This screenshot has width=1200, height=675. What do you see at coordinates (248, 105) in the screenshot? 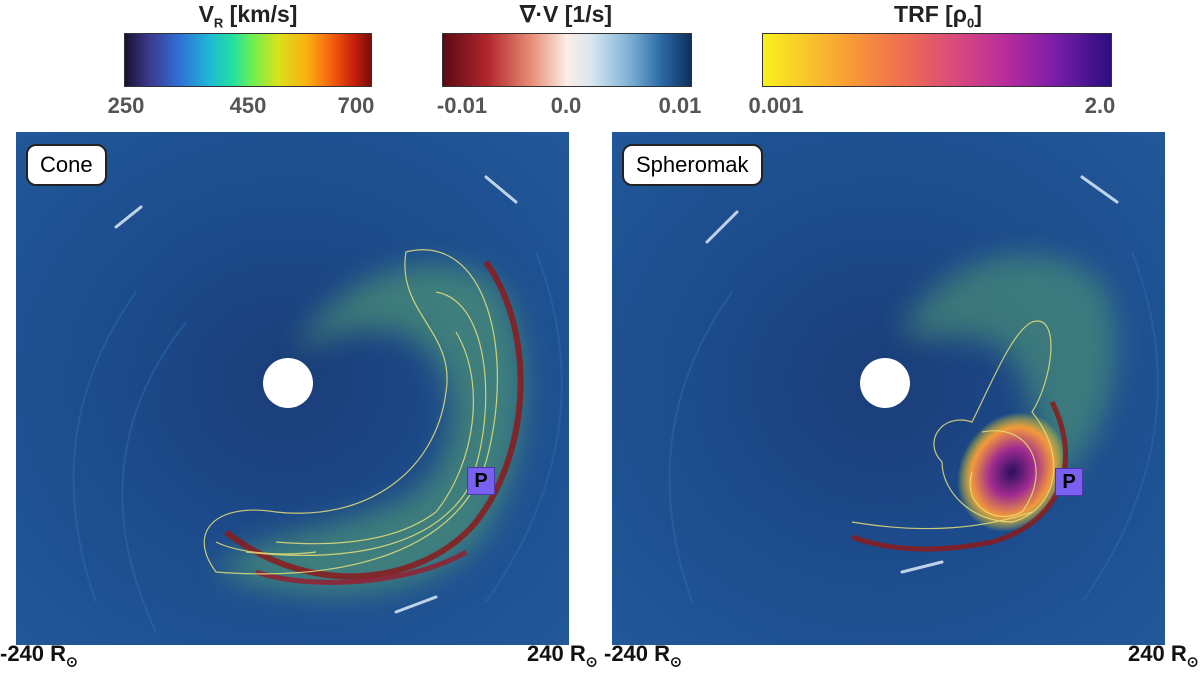
I see `colorbar-vr-tick-mid: 450` at bounding box center [248, 105].